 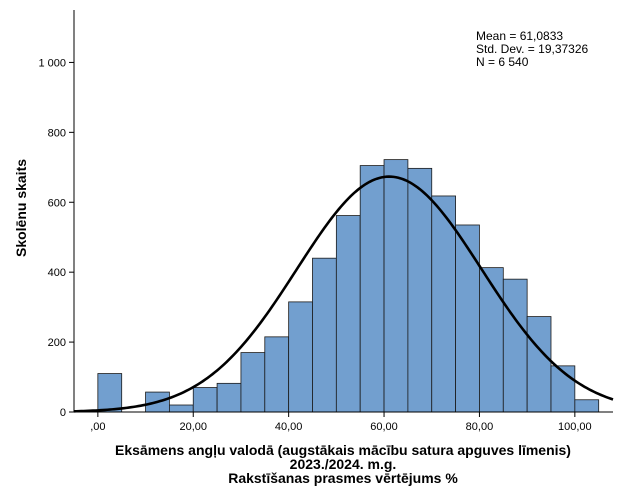 I want to click on x-tick-label: ,00, so click(x=97, y=427).